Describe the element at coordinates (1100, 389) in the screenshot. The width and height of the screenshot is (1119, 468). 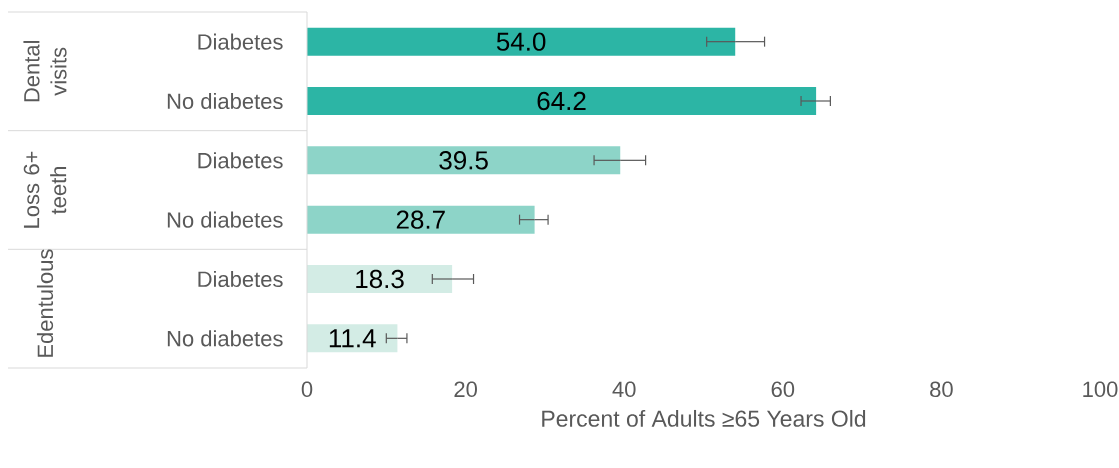
I see `x-tick-label: 100` at that location.